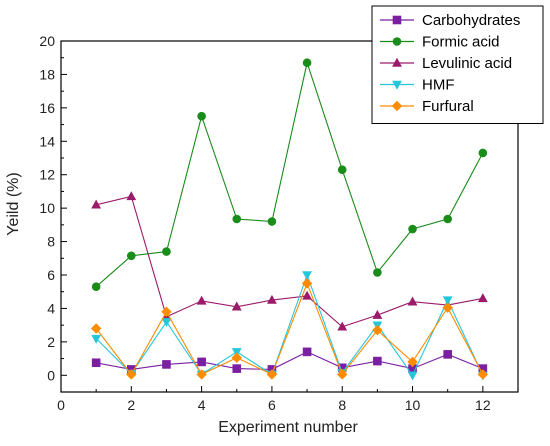 This screenshot has height=446, width=550. I want to click on y-tick-label: 14, so click(47, 141).